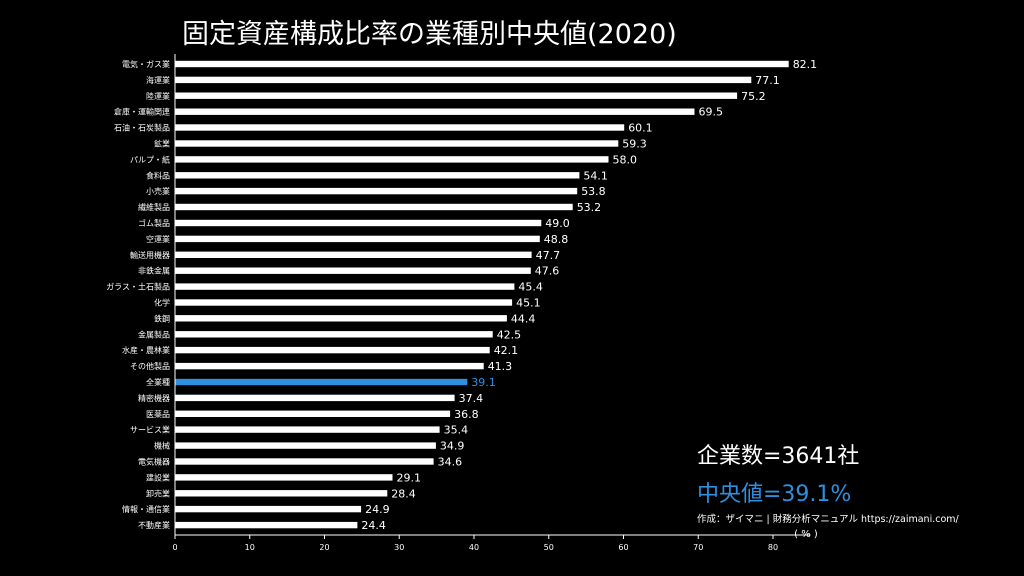 The width and height of the screenshot is (1024, 576). What do you see at coordinates (409, 477) in the screenshot?
I see `value-label: 29.1` at bounding box center [409, 477].